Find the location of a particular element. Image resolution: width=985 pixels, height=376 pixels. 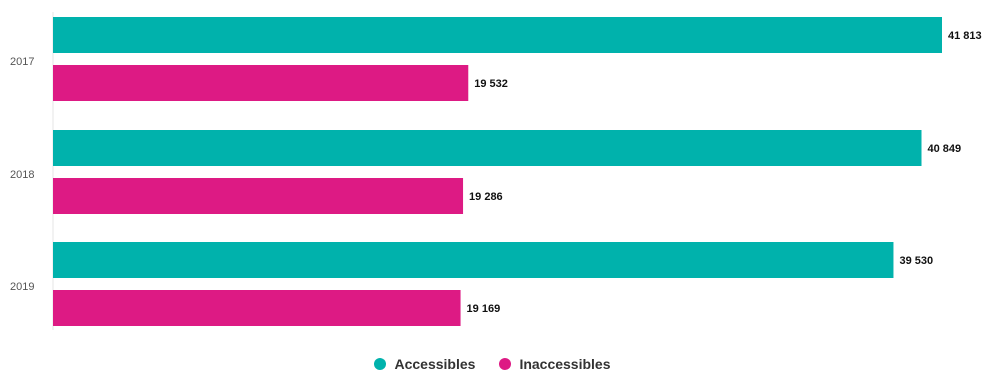

category-label-2018: 2018 is located at coordinates (22, 175).